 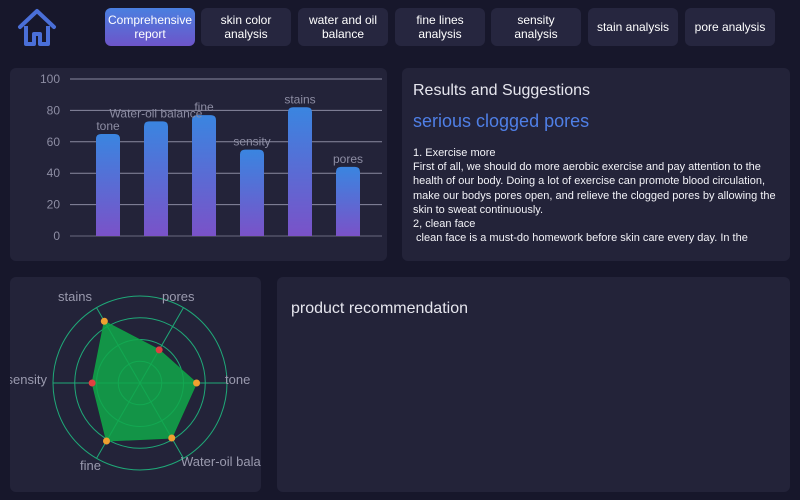 What do you see at coordinates (348, 201) in the screenshot?
I see `bar-pores` at bounding box center [348, 201].